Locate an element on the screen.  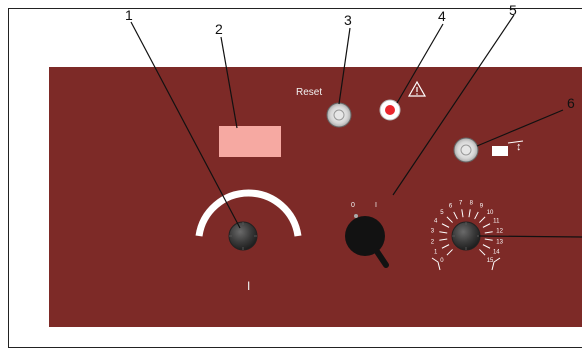
dial-tick-label: 5 is located at coordinates (442, 213).